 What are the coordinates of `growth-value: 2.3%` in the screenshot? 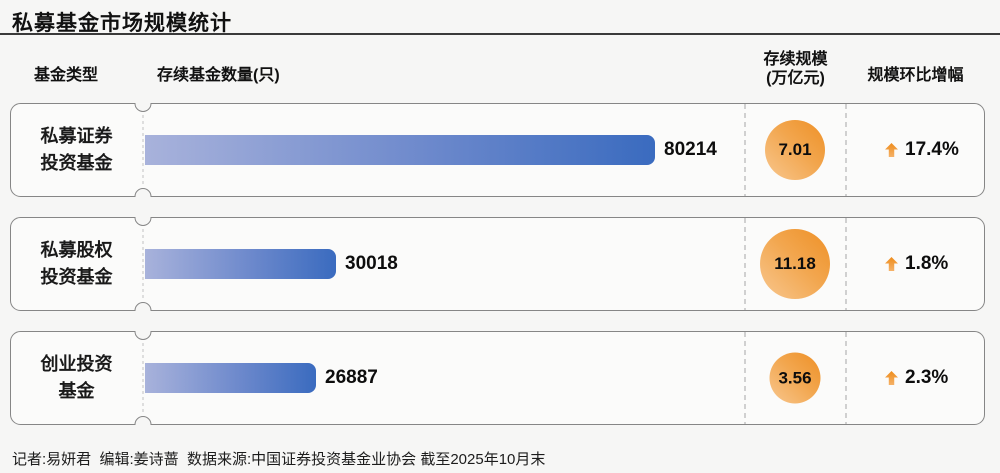 It's located at (927, 377).